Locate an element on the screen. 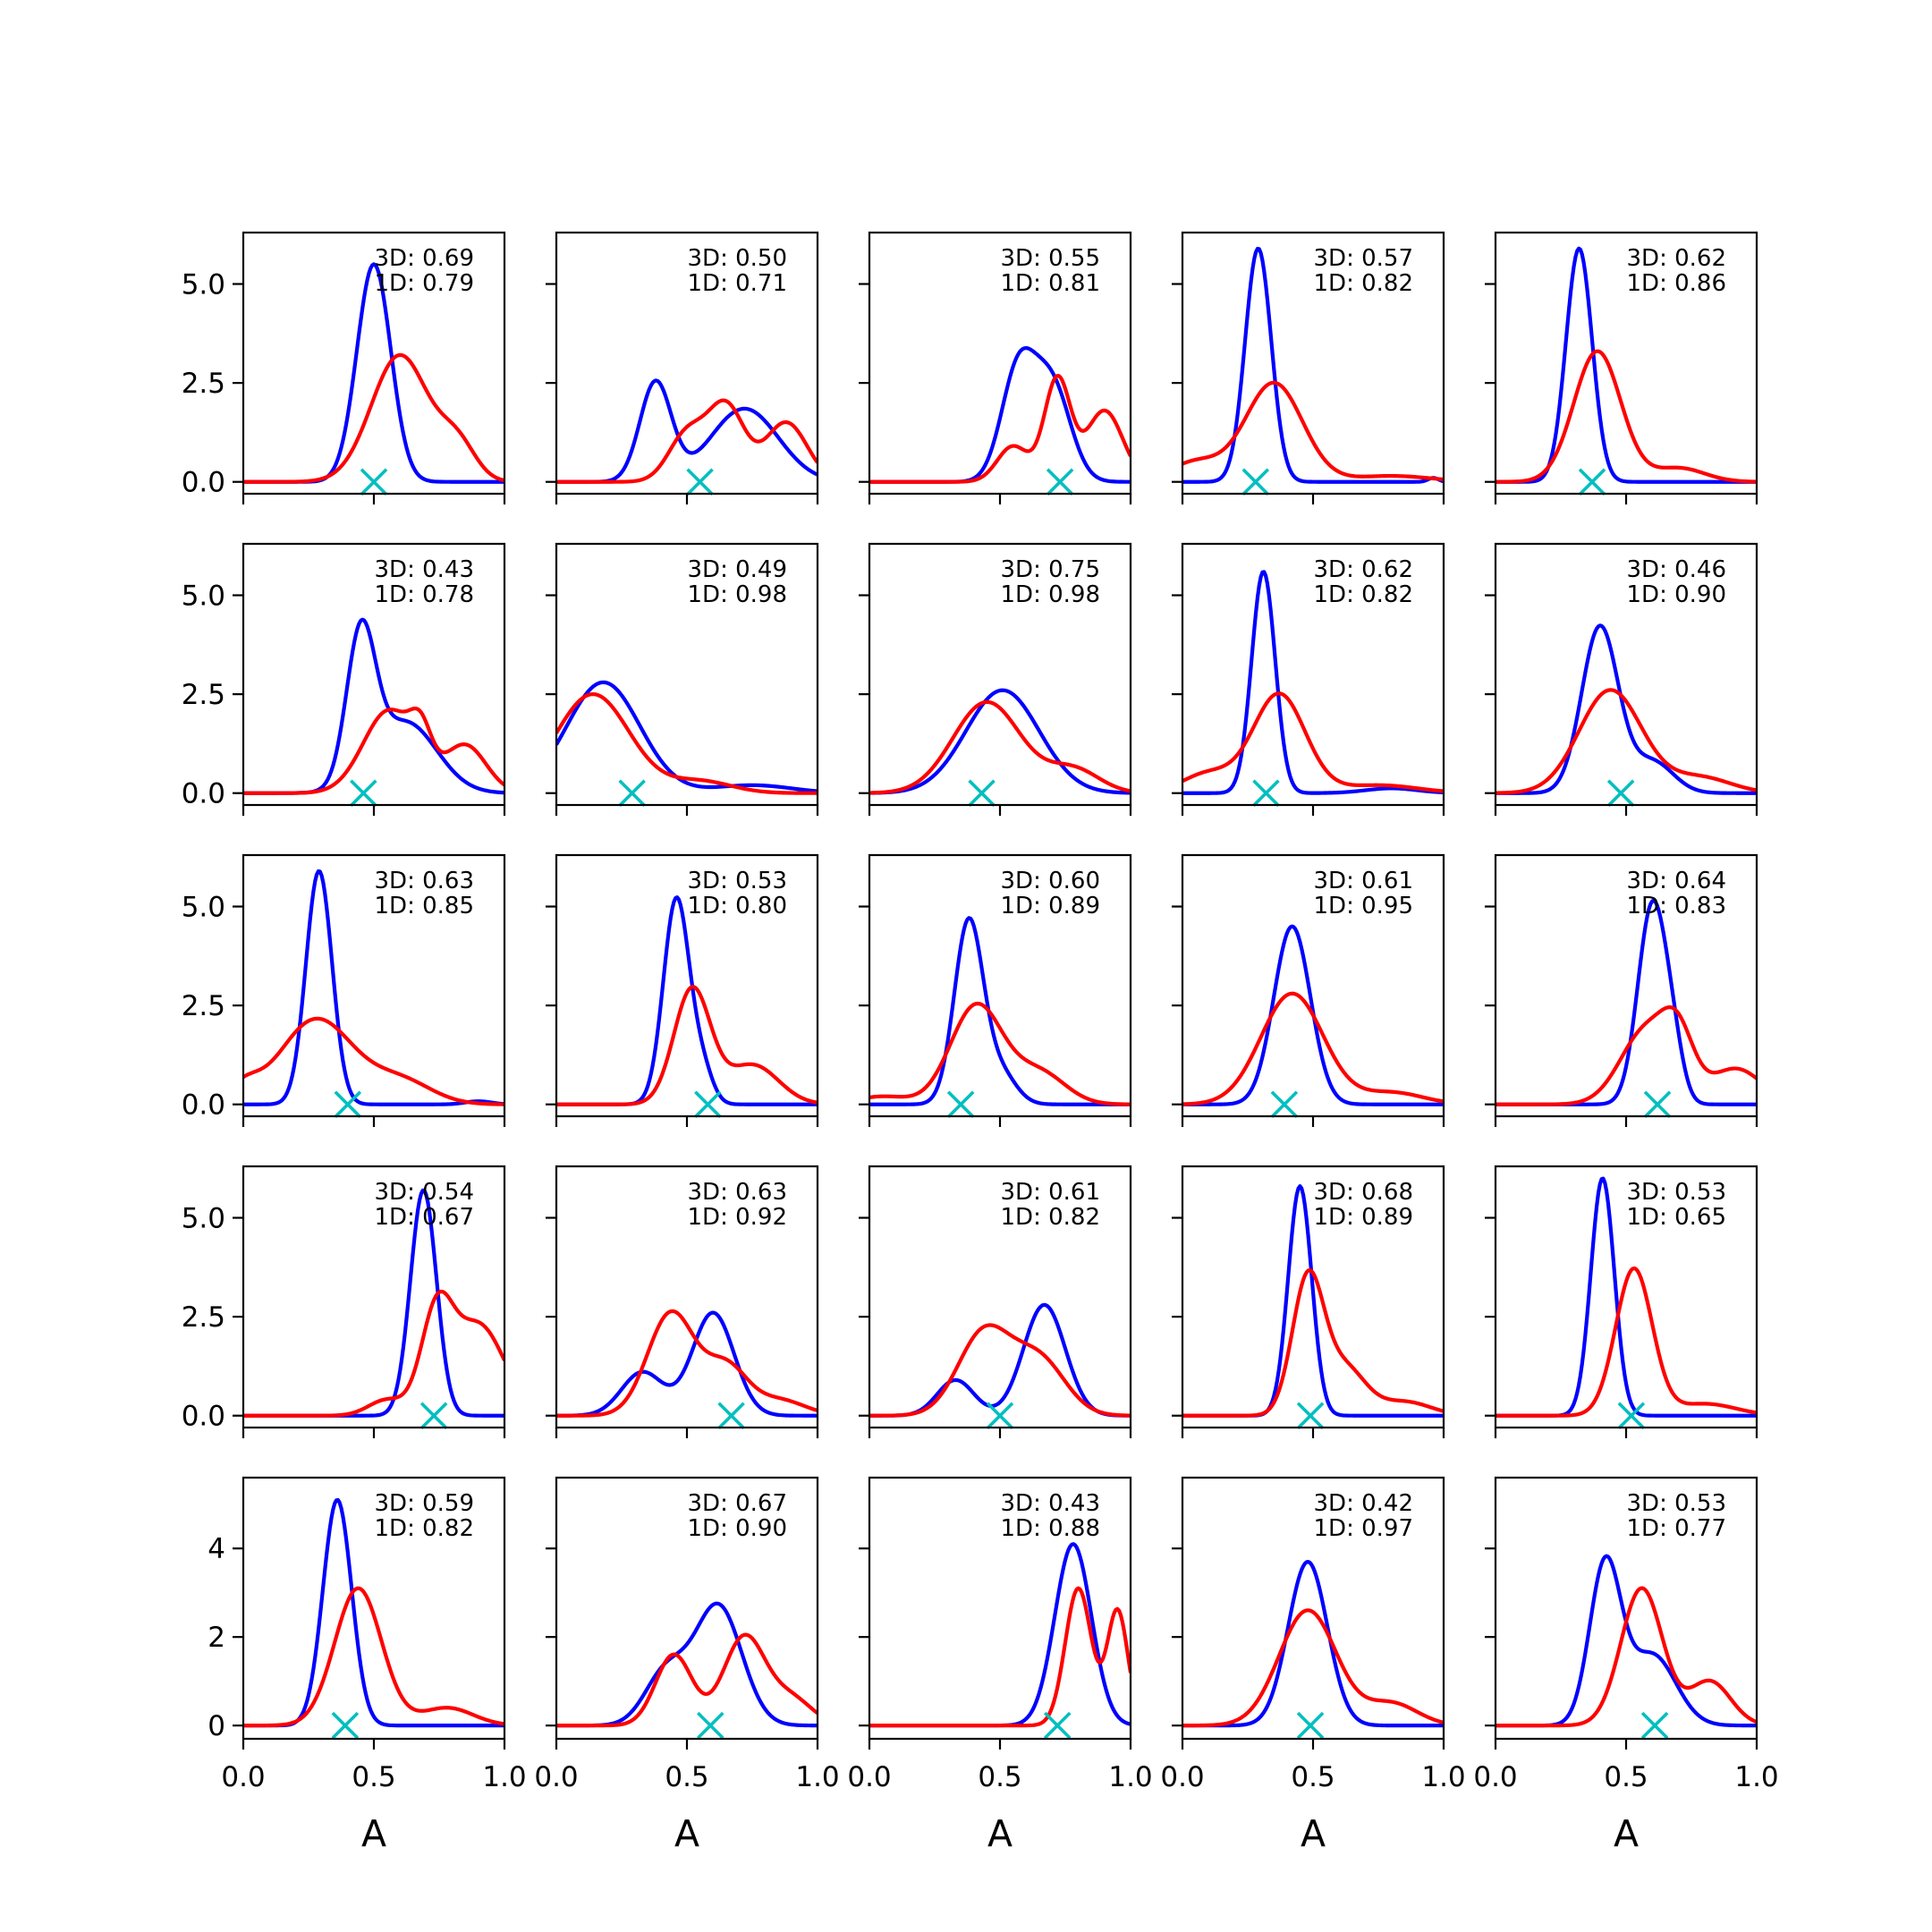 The height and width of the screenshot is (1932, 1932). annotation-1d: 1D: 0.97 is located at coordinates (1363, 1528).